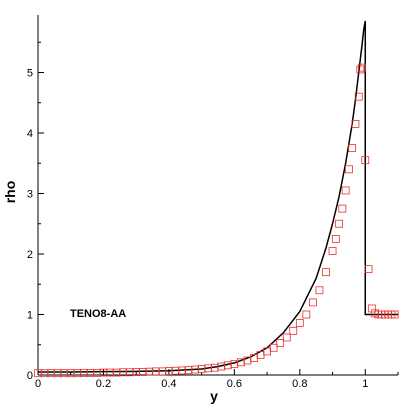 The height and width of the screenshot is (407, 407). I want to click on y-tick-label: 4, so click(30, 134).